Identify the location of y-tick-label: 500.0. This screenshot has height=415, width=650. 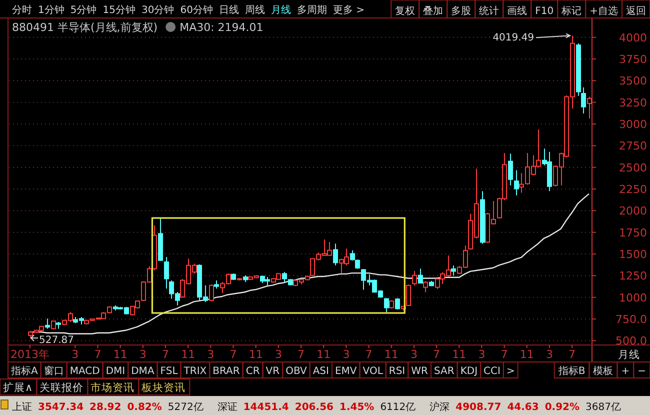
(631, 341).